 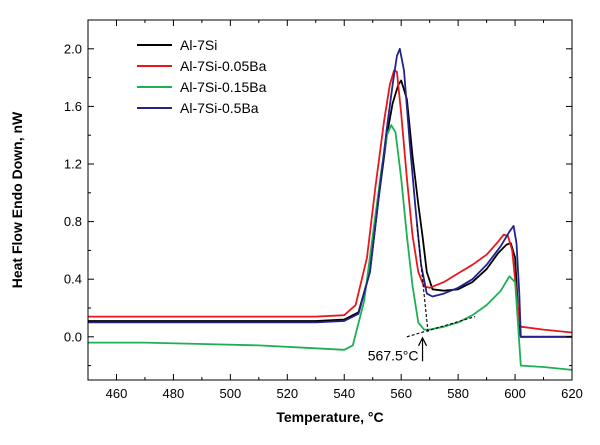 I want to click on x-tick-label: 460, so click(x=117, y=393).